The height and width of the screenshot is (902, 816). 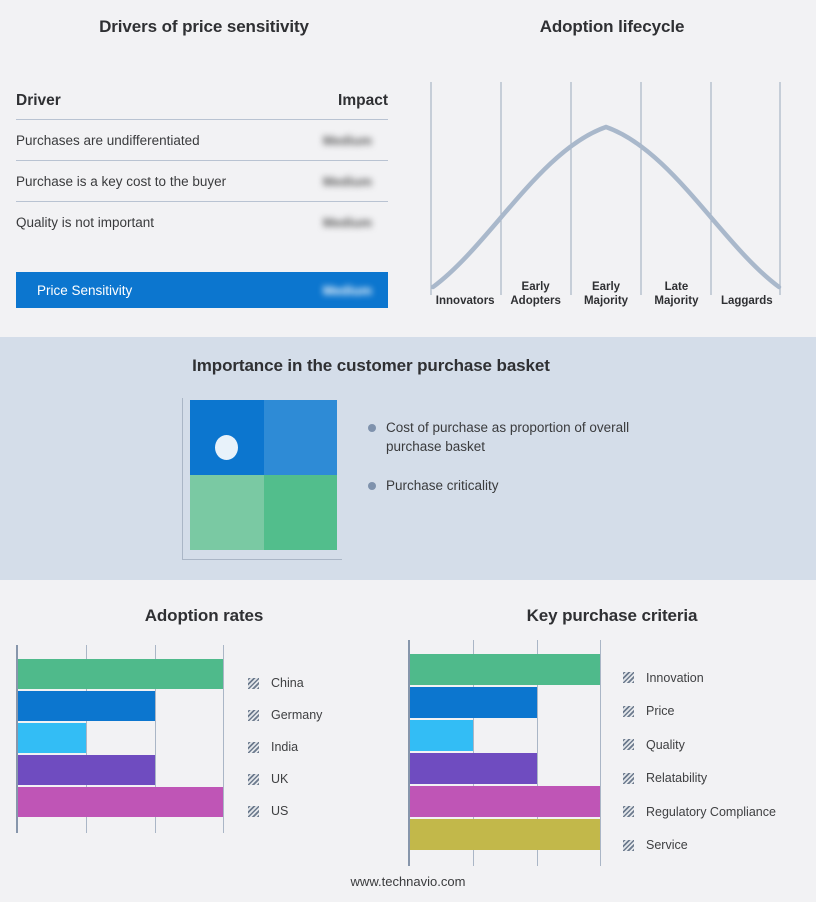 I want to click on bar-regulatory-compliance, so click(x=505, y=801).